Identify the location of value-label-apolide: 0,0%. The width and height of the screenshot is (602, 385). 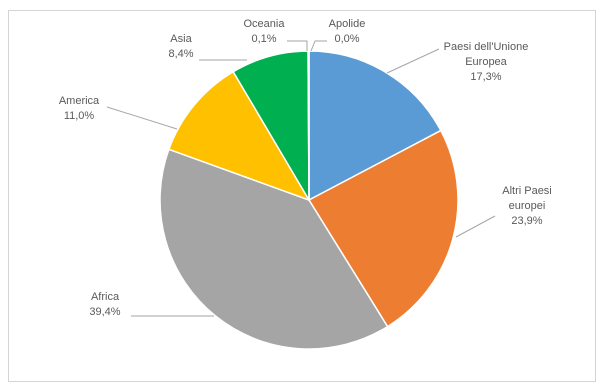
(346, 39).